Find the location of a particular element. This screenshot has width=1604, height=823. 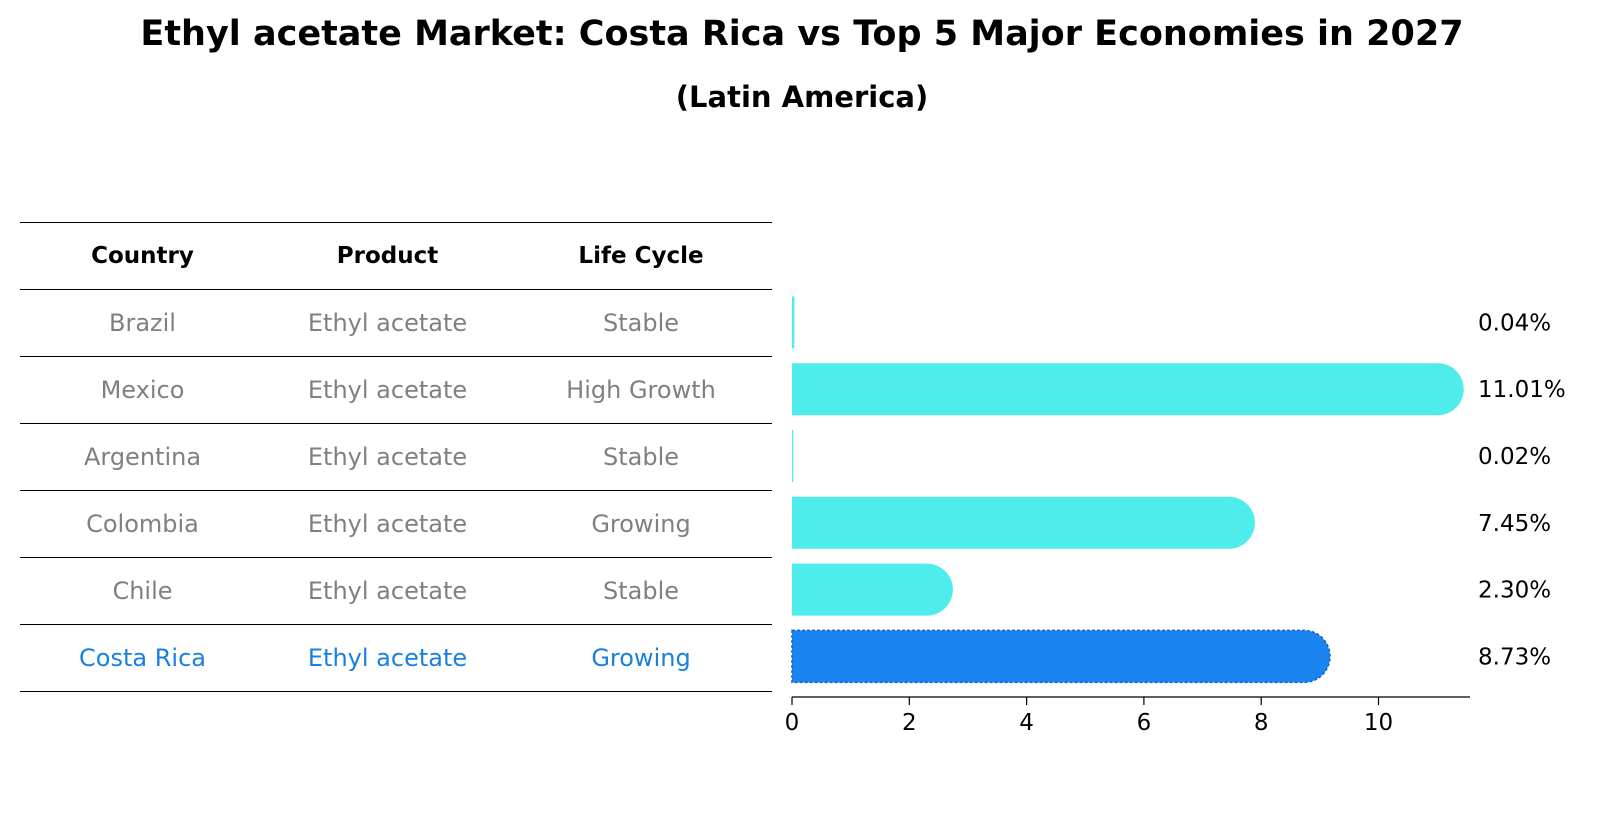

x-tick-label: 8 is located at coordinates (1261, 723).